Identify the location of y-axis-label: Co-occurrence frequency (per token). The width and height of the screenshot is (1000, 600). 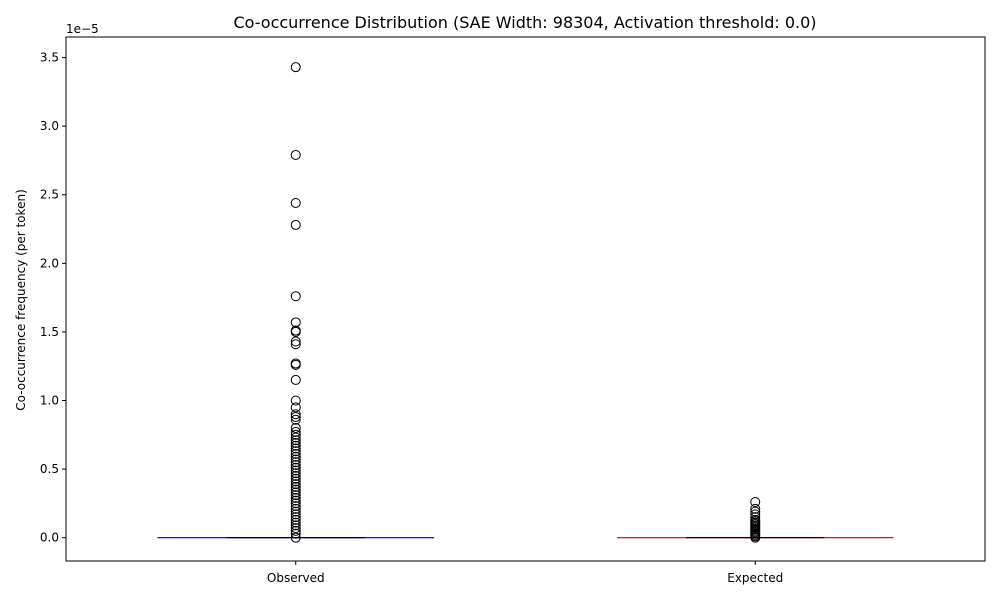
(21, 299).